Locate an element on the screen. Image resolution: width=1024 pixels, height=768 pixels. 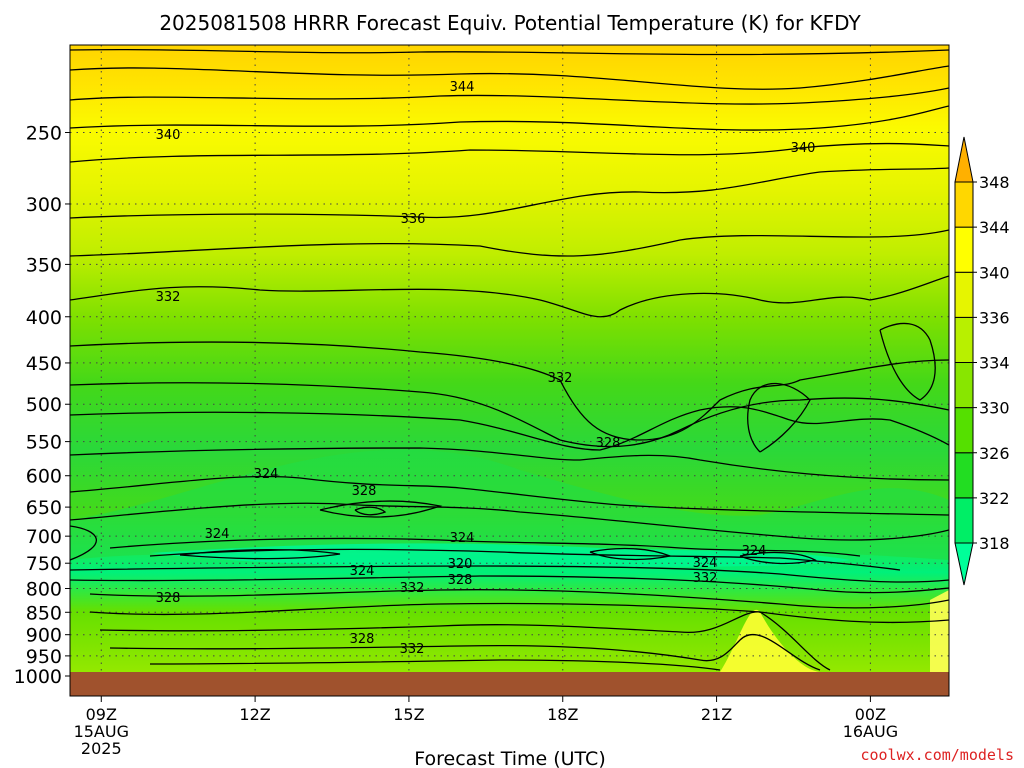
colorbar-overflow-arrow is located at coordinates (964, 159).